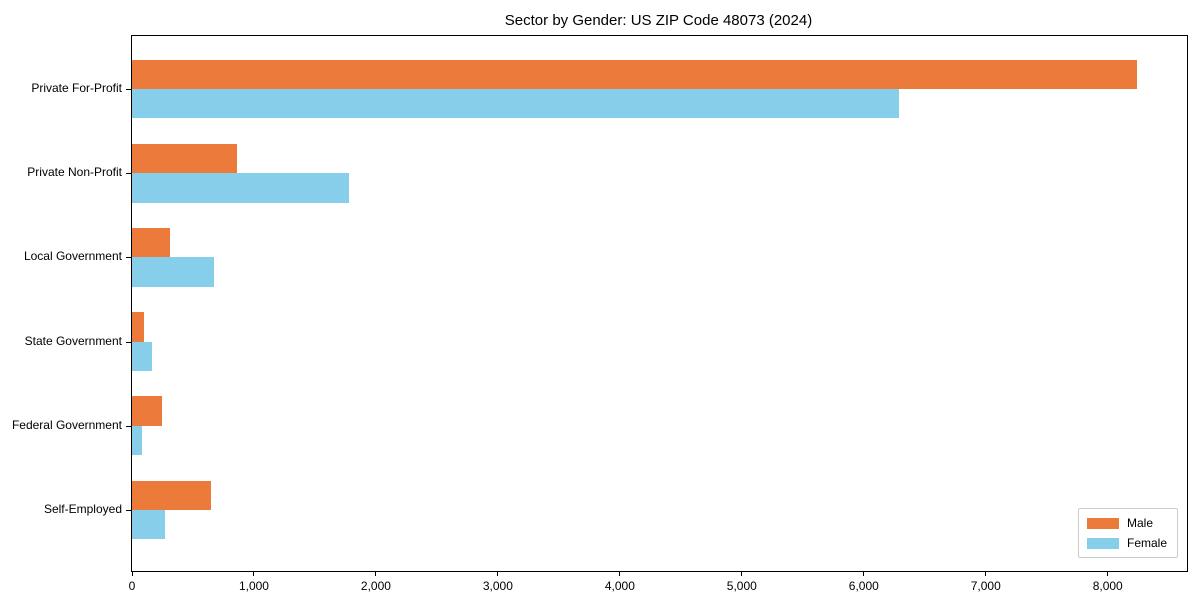 This screenshot has height=600, width=1200. I want to click on x-tick-label: 6,000, so click(863, 586).